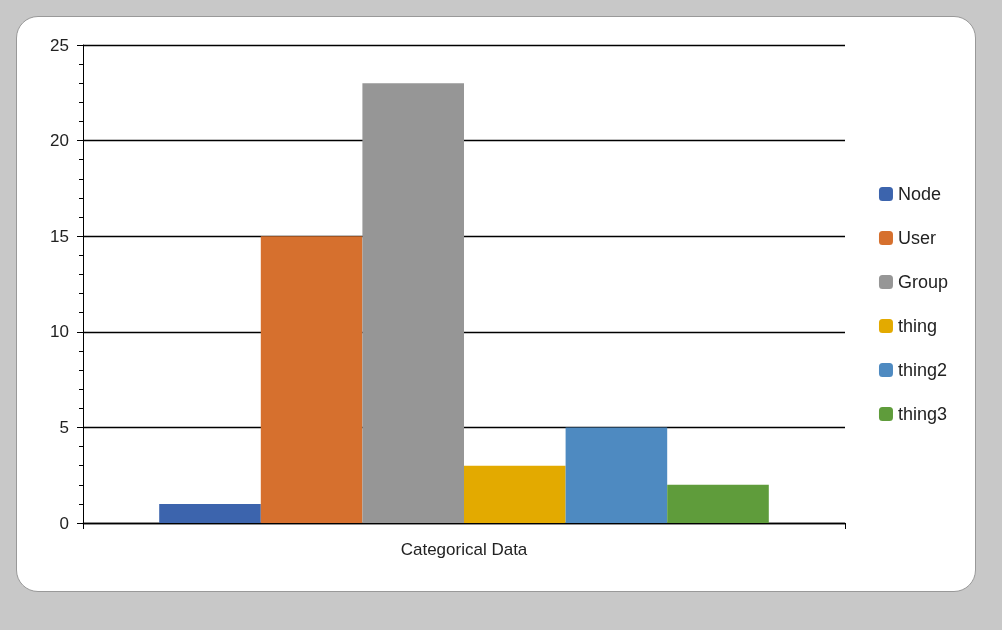 The height and width of the screenshot is (630, 1002). What do you see at coordinates (59, 45) in the screenshot?
I see `y-tick-label: 25` at bounding box center [59, 45].